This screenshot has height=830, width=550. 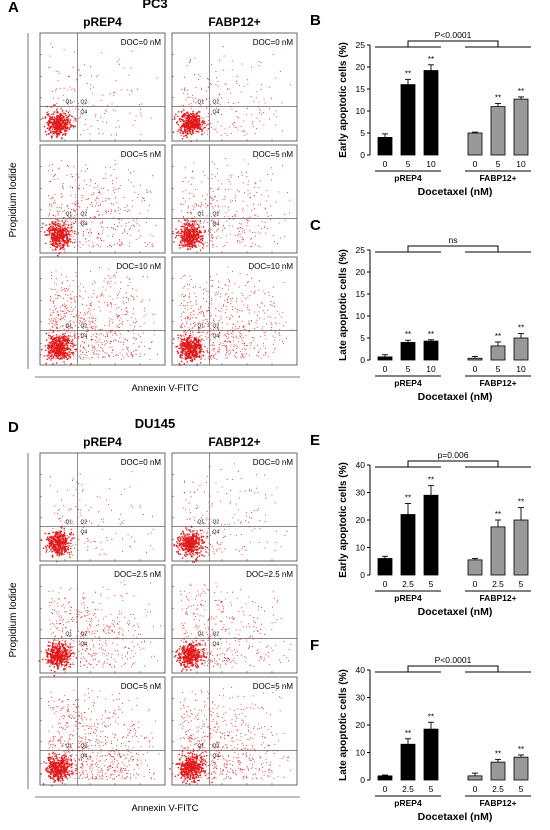 What do you see at coordinates (315, 20) in the screenshot?
I see `panel-letter-b: B` at bounding box center [315, 20].